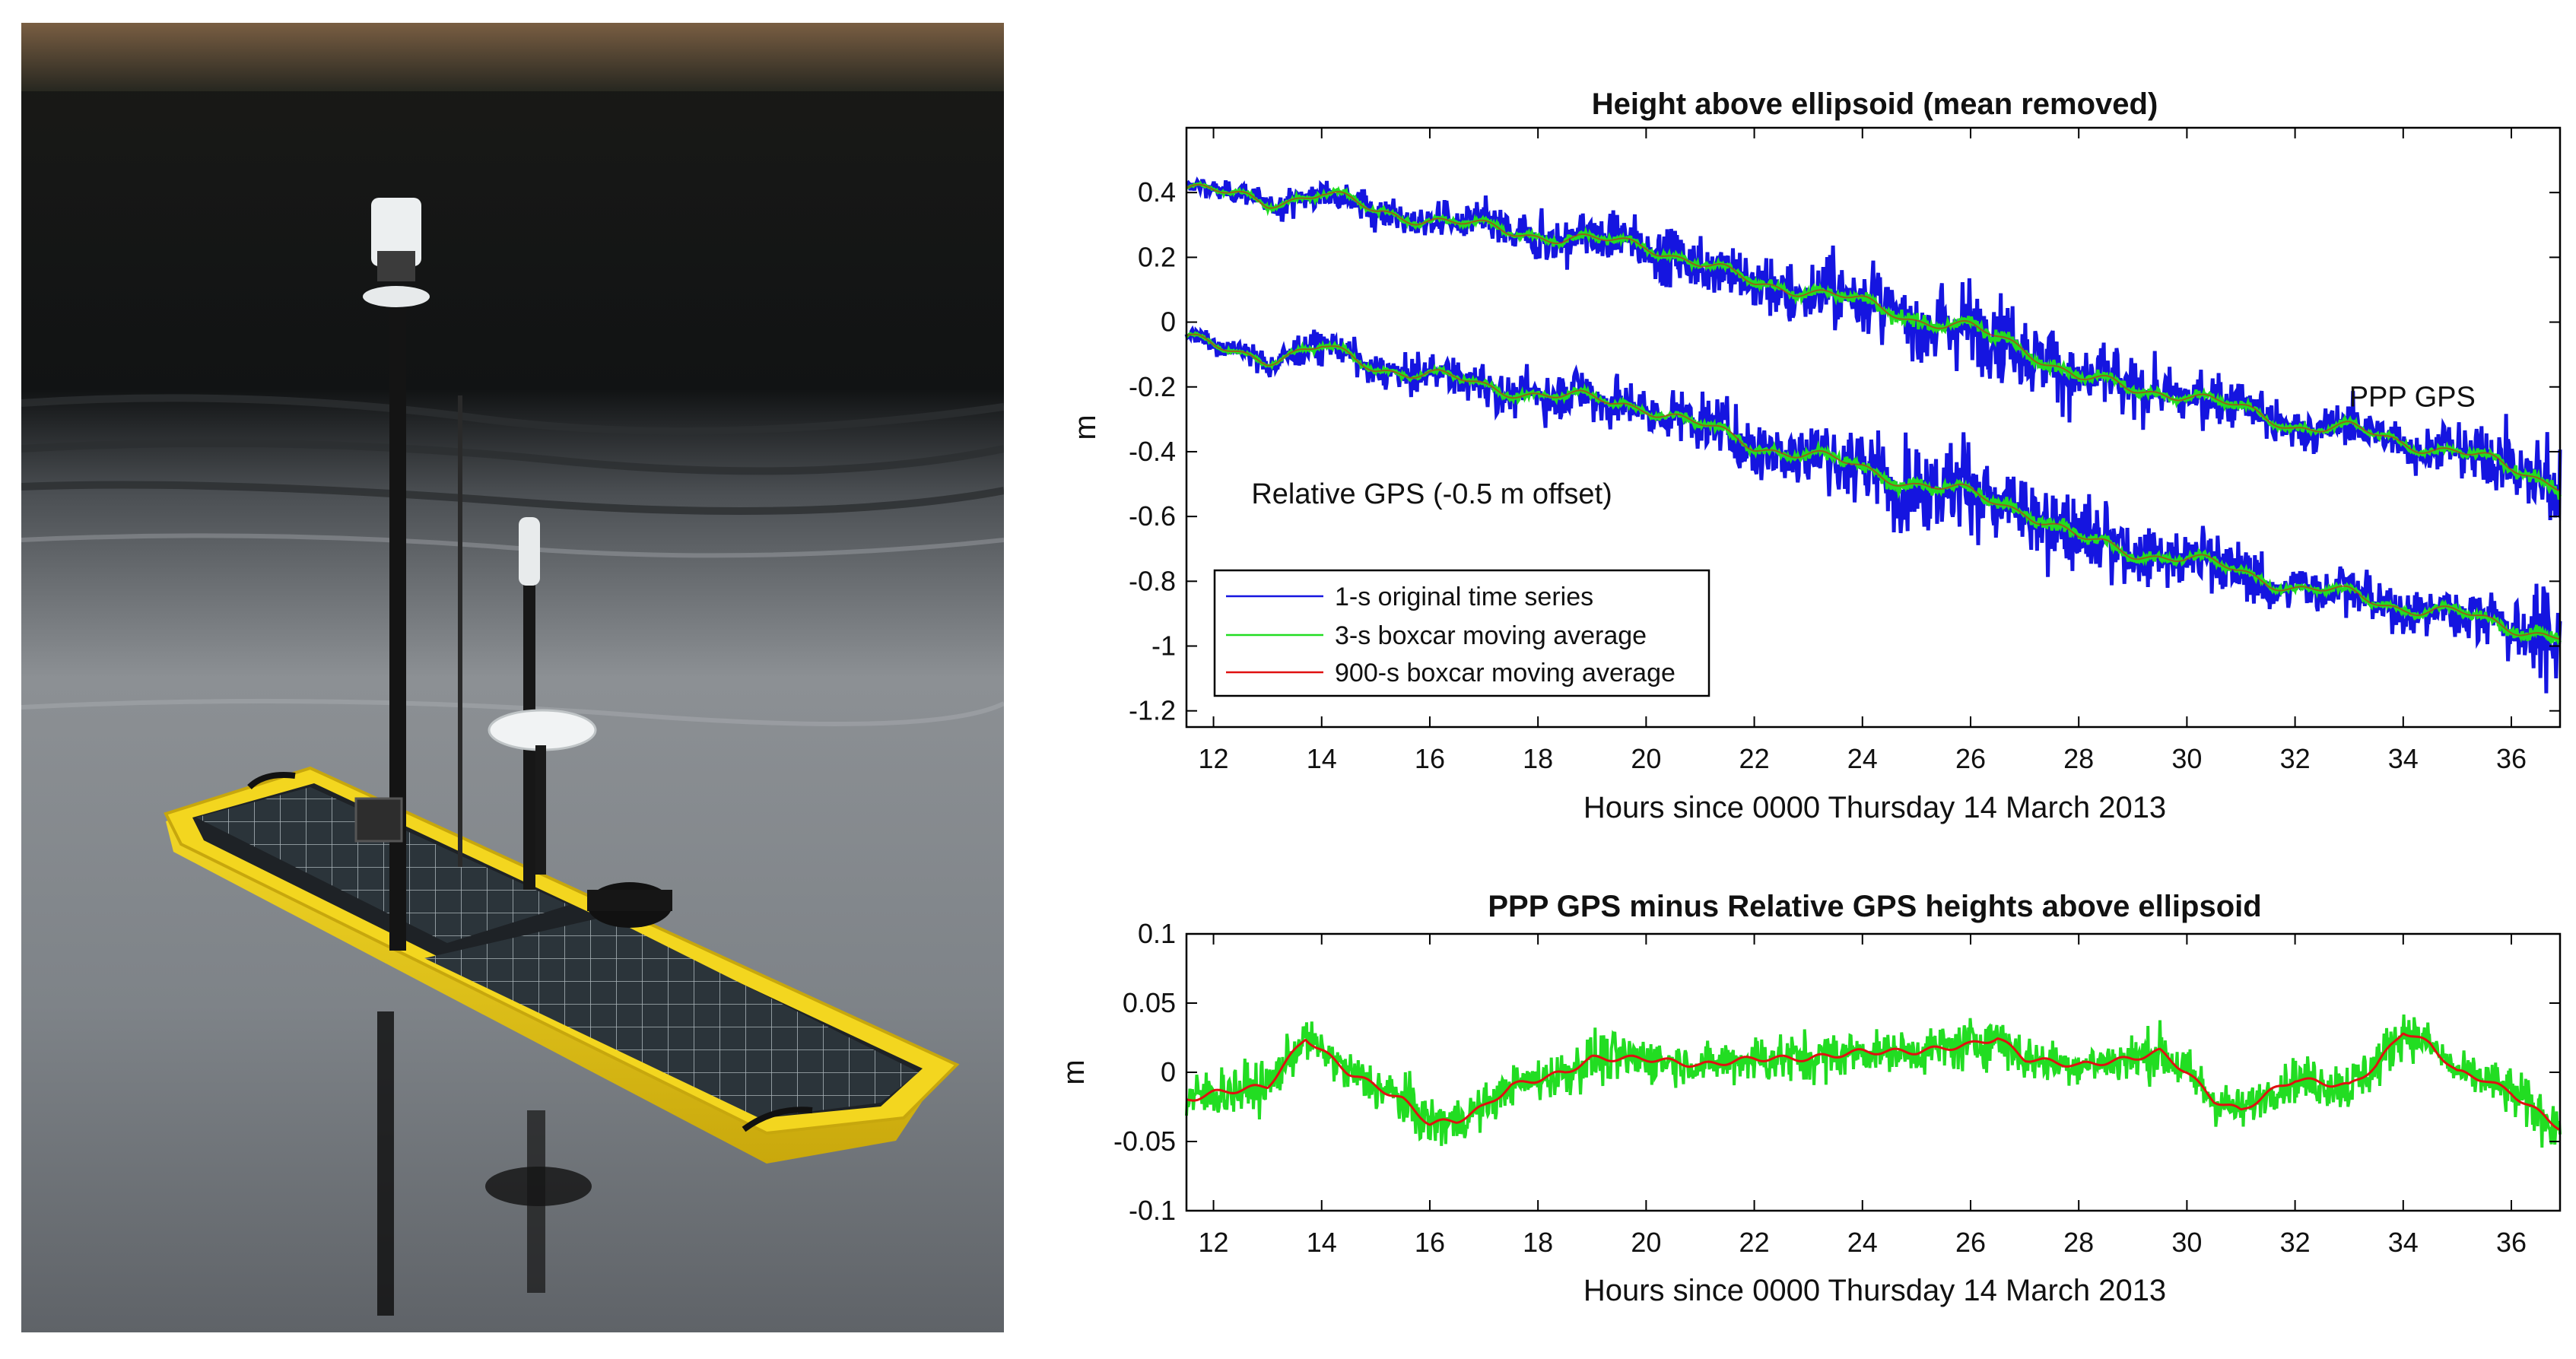 The width and height of the screenshot is (2576, 1359). Describe the element at coordinates (1152, 516) in the screenshot. I see `top-ytick-label: -0.6` at that location.